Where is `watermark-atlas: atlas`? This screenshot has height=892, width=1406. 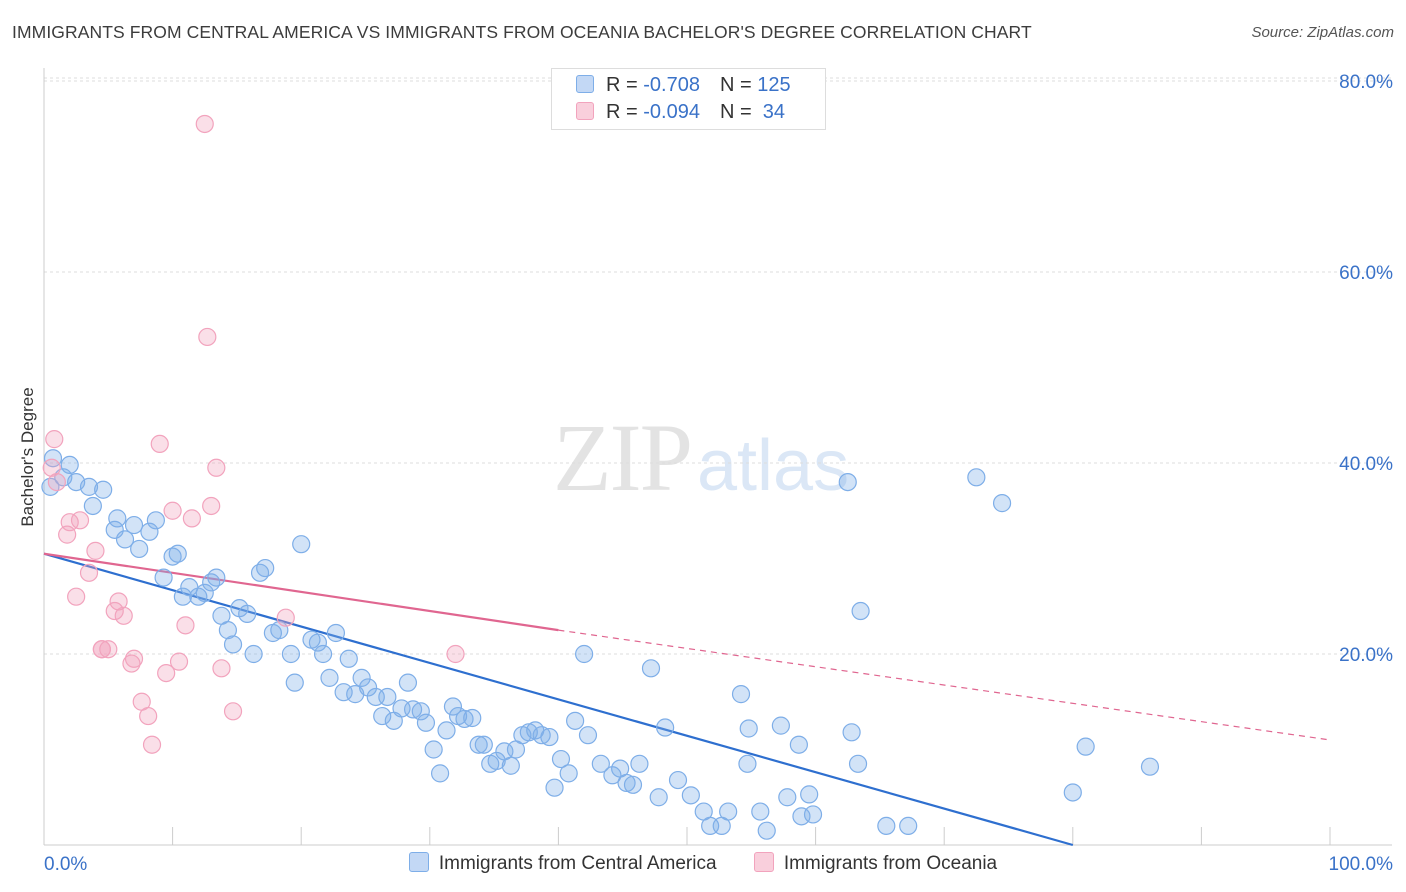
watermark-atlas: atlas is located at coordinates (773, 466).